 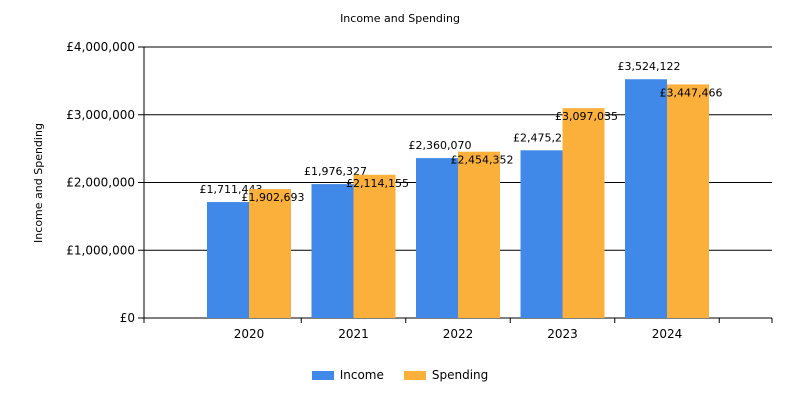 What do you see at coordinates (38, 183) in the screenshot?
I see `y-axis-label: Income and Spending` at bounding box center [38, 183].